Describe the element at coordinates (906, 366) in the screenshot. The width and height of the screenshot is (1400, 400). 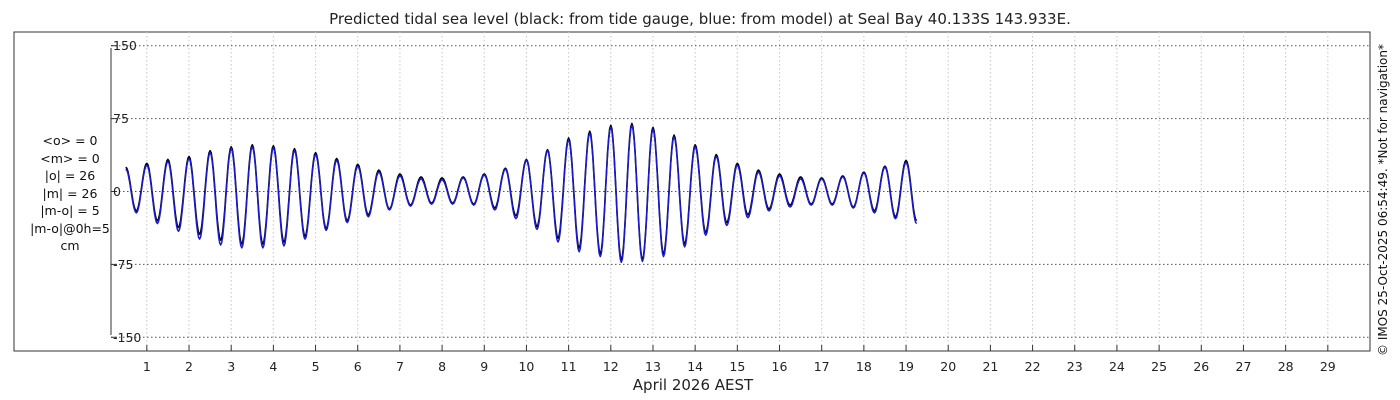
I see `x-tick-label: 19` at that location.